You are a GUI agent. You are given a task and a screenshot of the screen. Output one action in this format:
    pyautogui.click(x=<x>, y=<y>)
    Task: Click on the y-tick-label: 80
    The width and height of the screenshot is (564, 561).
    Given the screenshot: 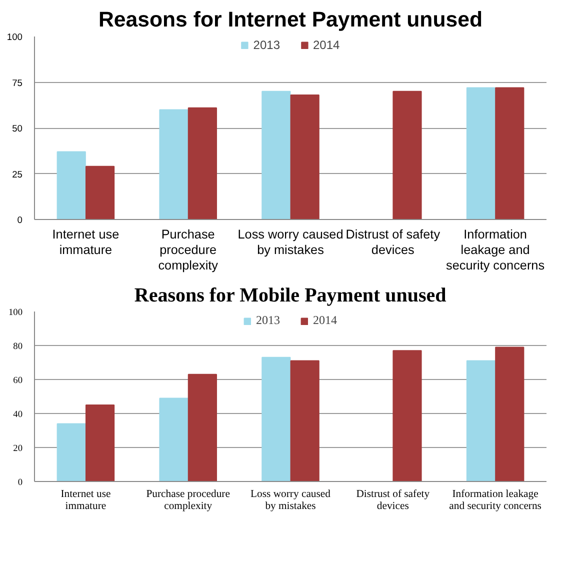 What is the action you would take?
    pyautogui.click(x=18, y=347)
    